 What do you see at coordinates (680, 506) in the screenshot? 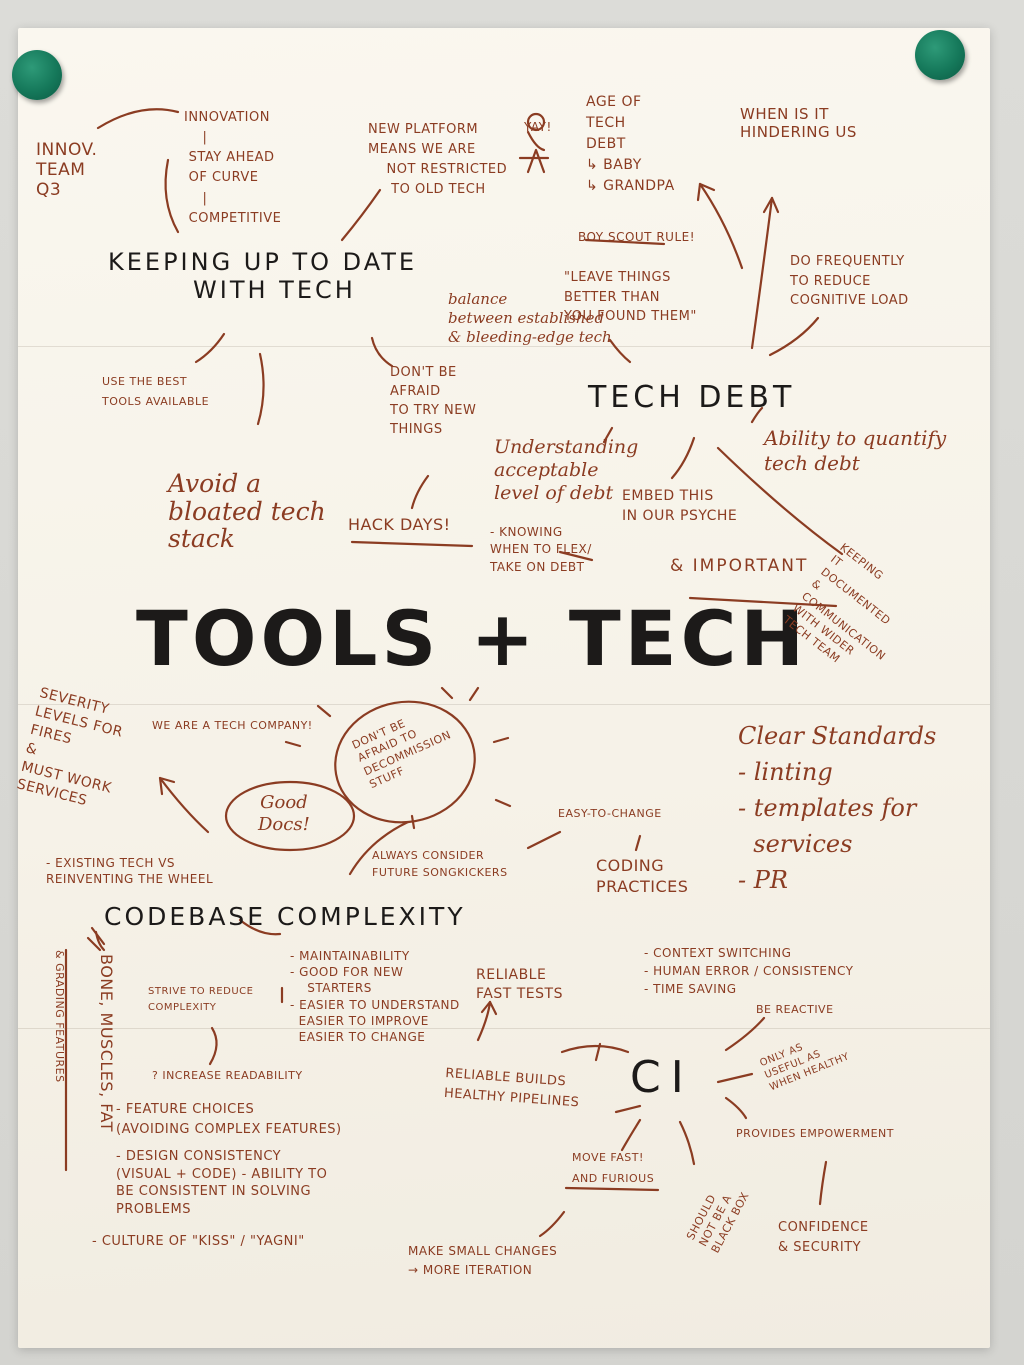
I see `note-embed-in-psyche: EMBED THIS IN OUR PSYCHE` at bounding box center [680, 506].